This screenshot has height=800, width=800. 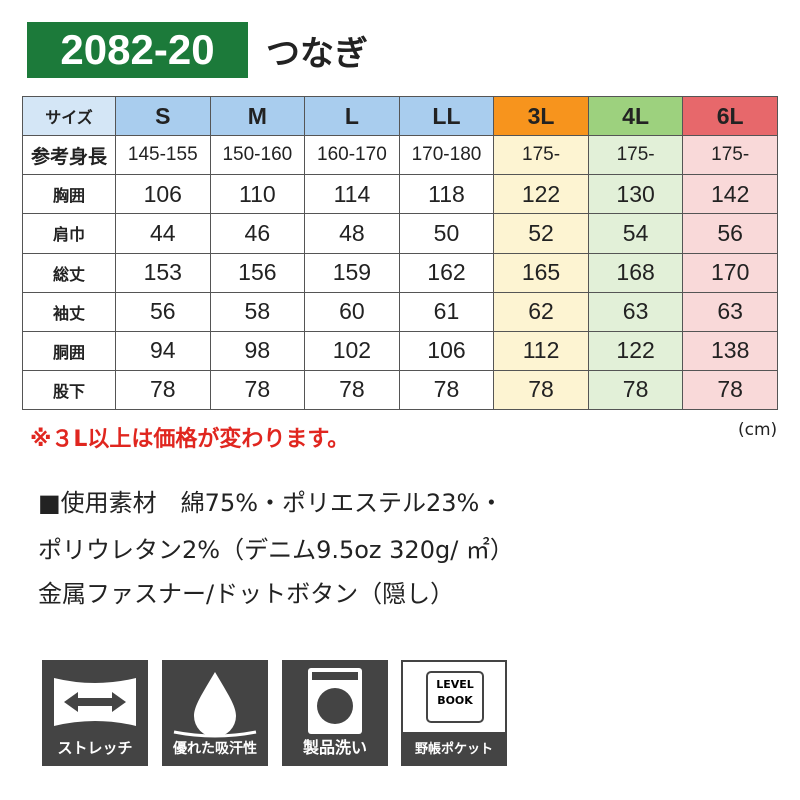 What do you see at coordinates (541, 311) in the screenshot?
I see `table-cell: 62` at bounding box center [541, 311].